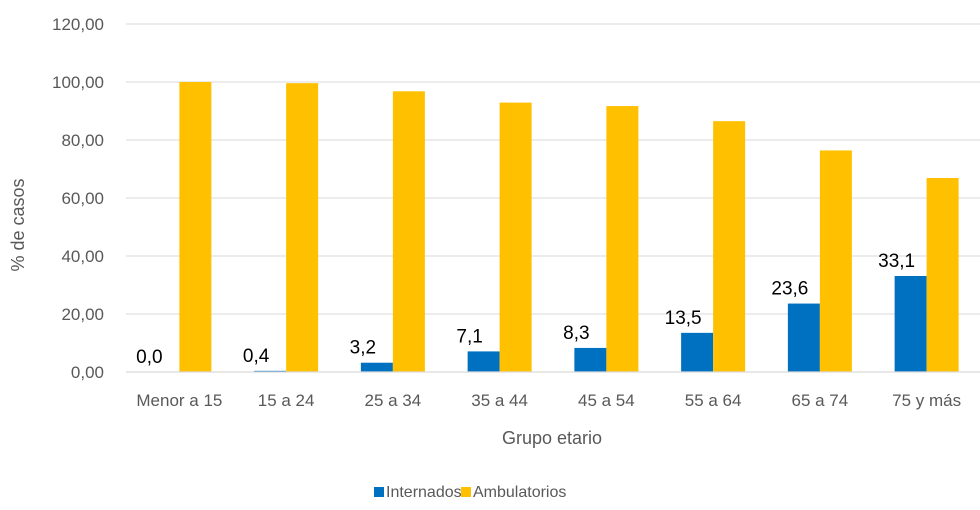  What do you see at coordinates (393, 400) in the screenshot?
I see `x-tick-label: 25 a 34` at bounding box center [393, 400].